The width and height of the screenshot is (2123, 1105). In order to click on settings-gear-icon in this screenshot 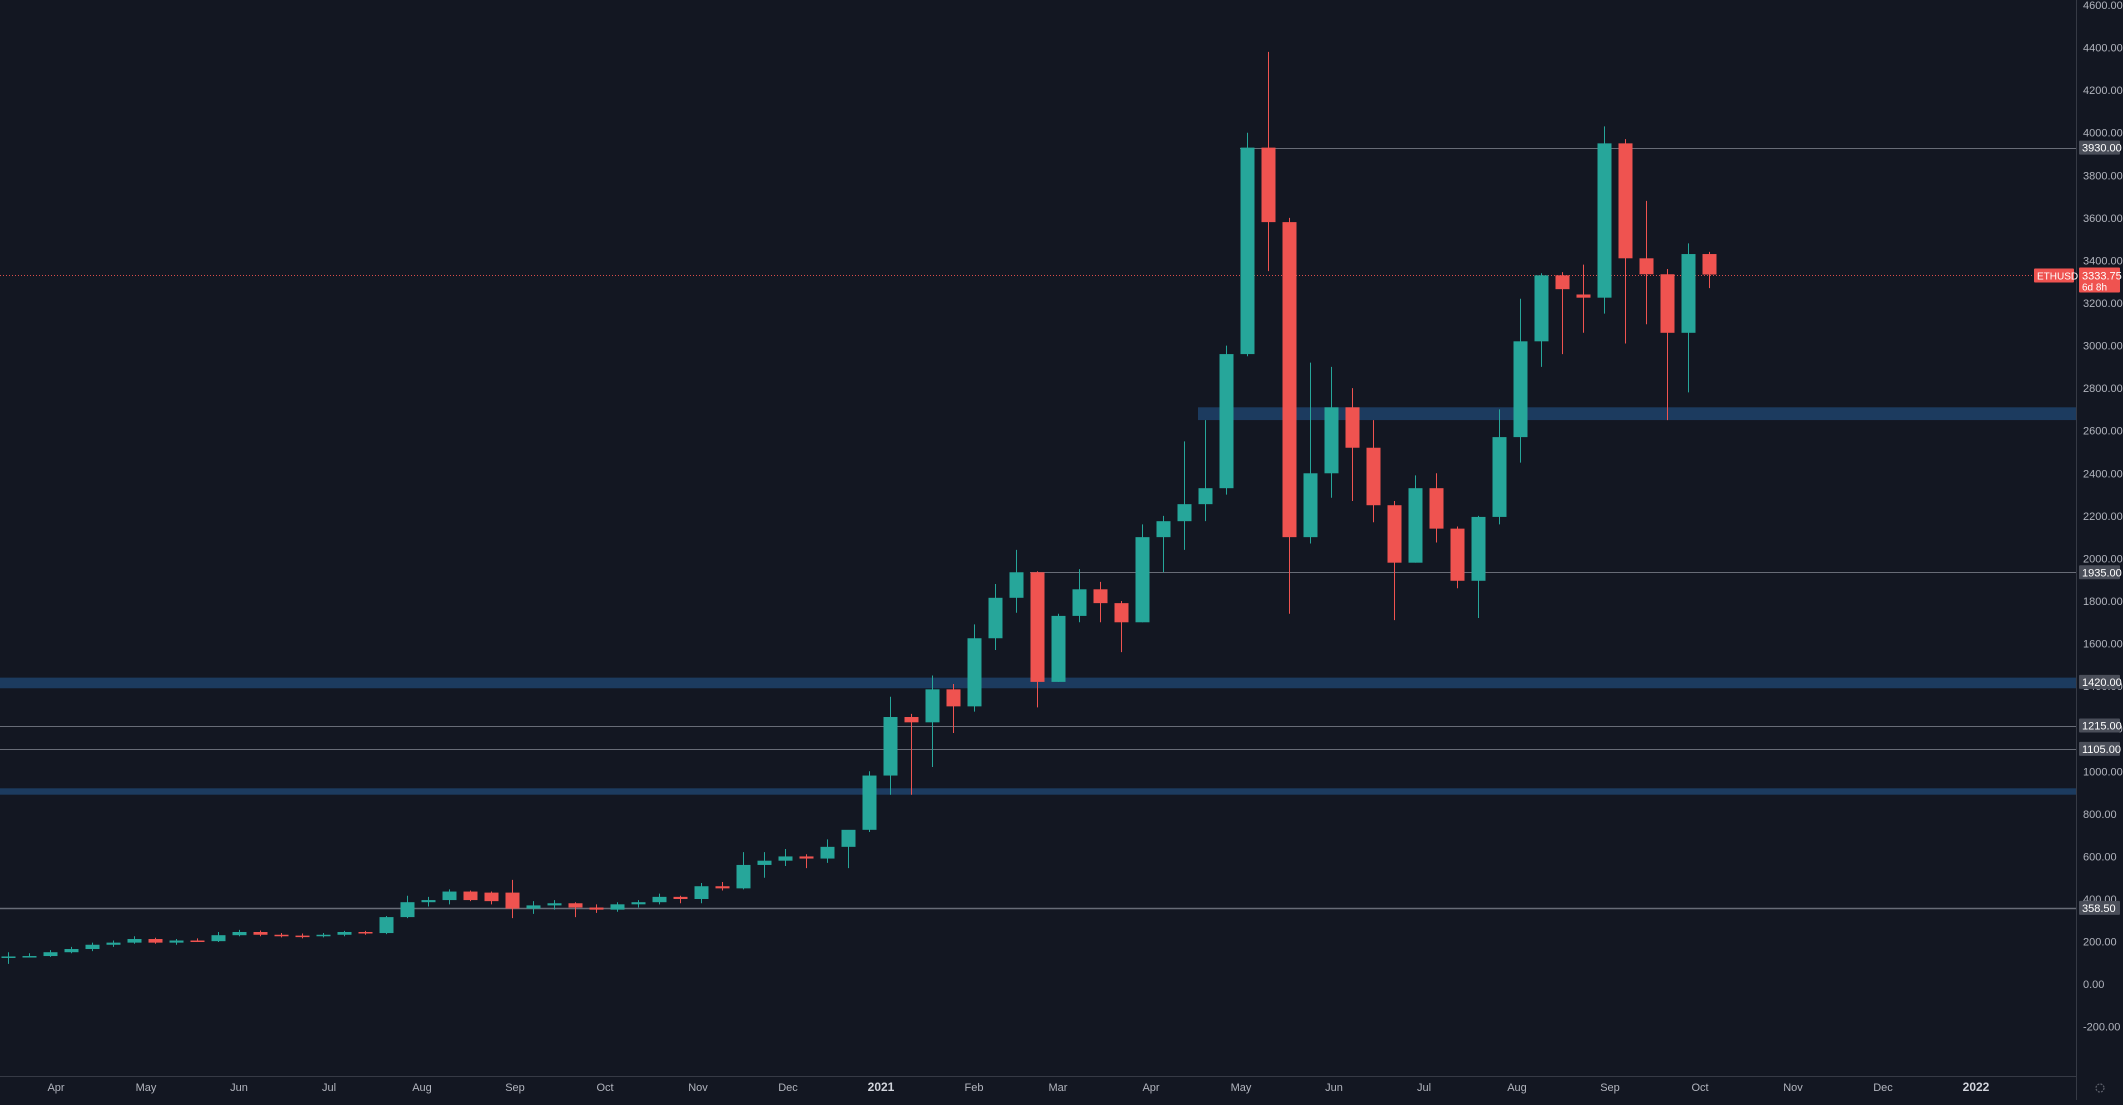, I will do `click(2100, 1088)`.